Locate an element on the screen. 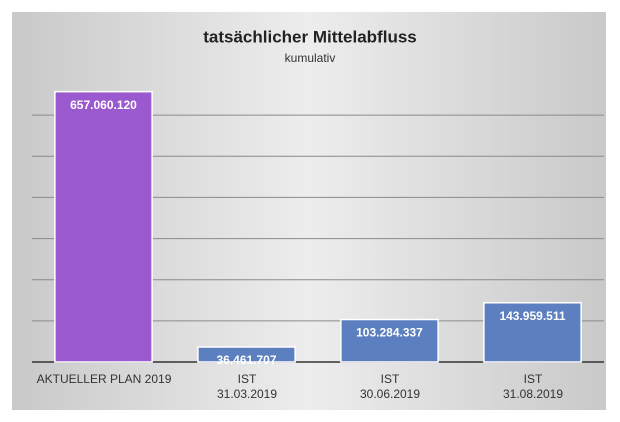 Image resolution: width=620 pixels, height=422 pixels. x-tick-label: IST 30.06.2019 is located at coordinates (390, 386).